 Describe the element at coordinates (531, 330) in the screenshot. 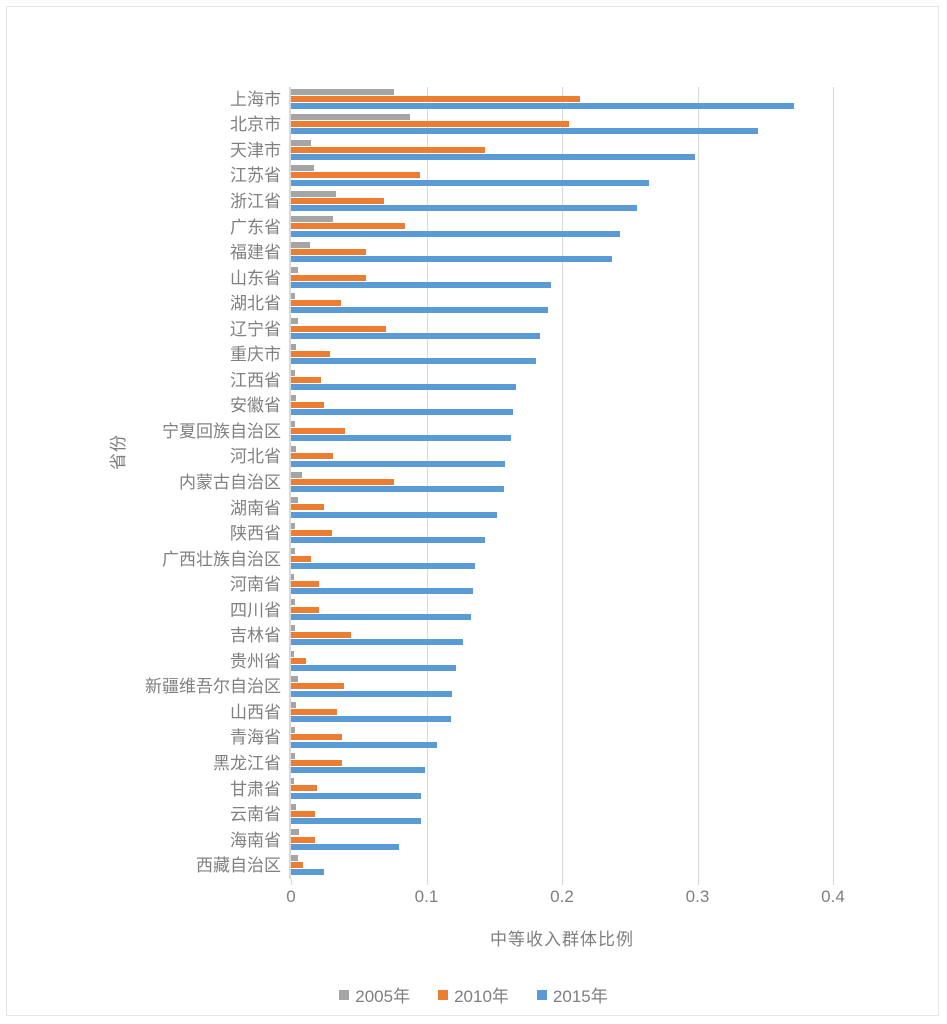

I see `bar-group: 辽宁省` at that location.